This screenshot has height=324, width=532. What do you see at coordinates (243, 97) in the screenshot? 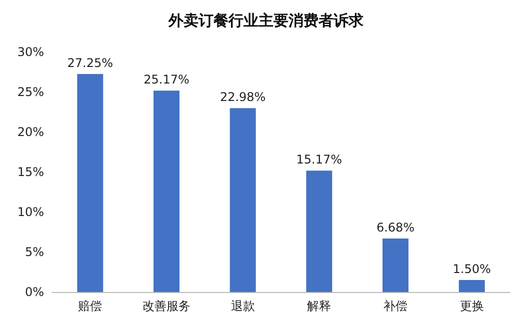
I see `data-label: 22.98%` at bounding box center [243, 97].